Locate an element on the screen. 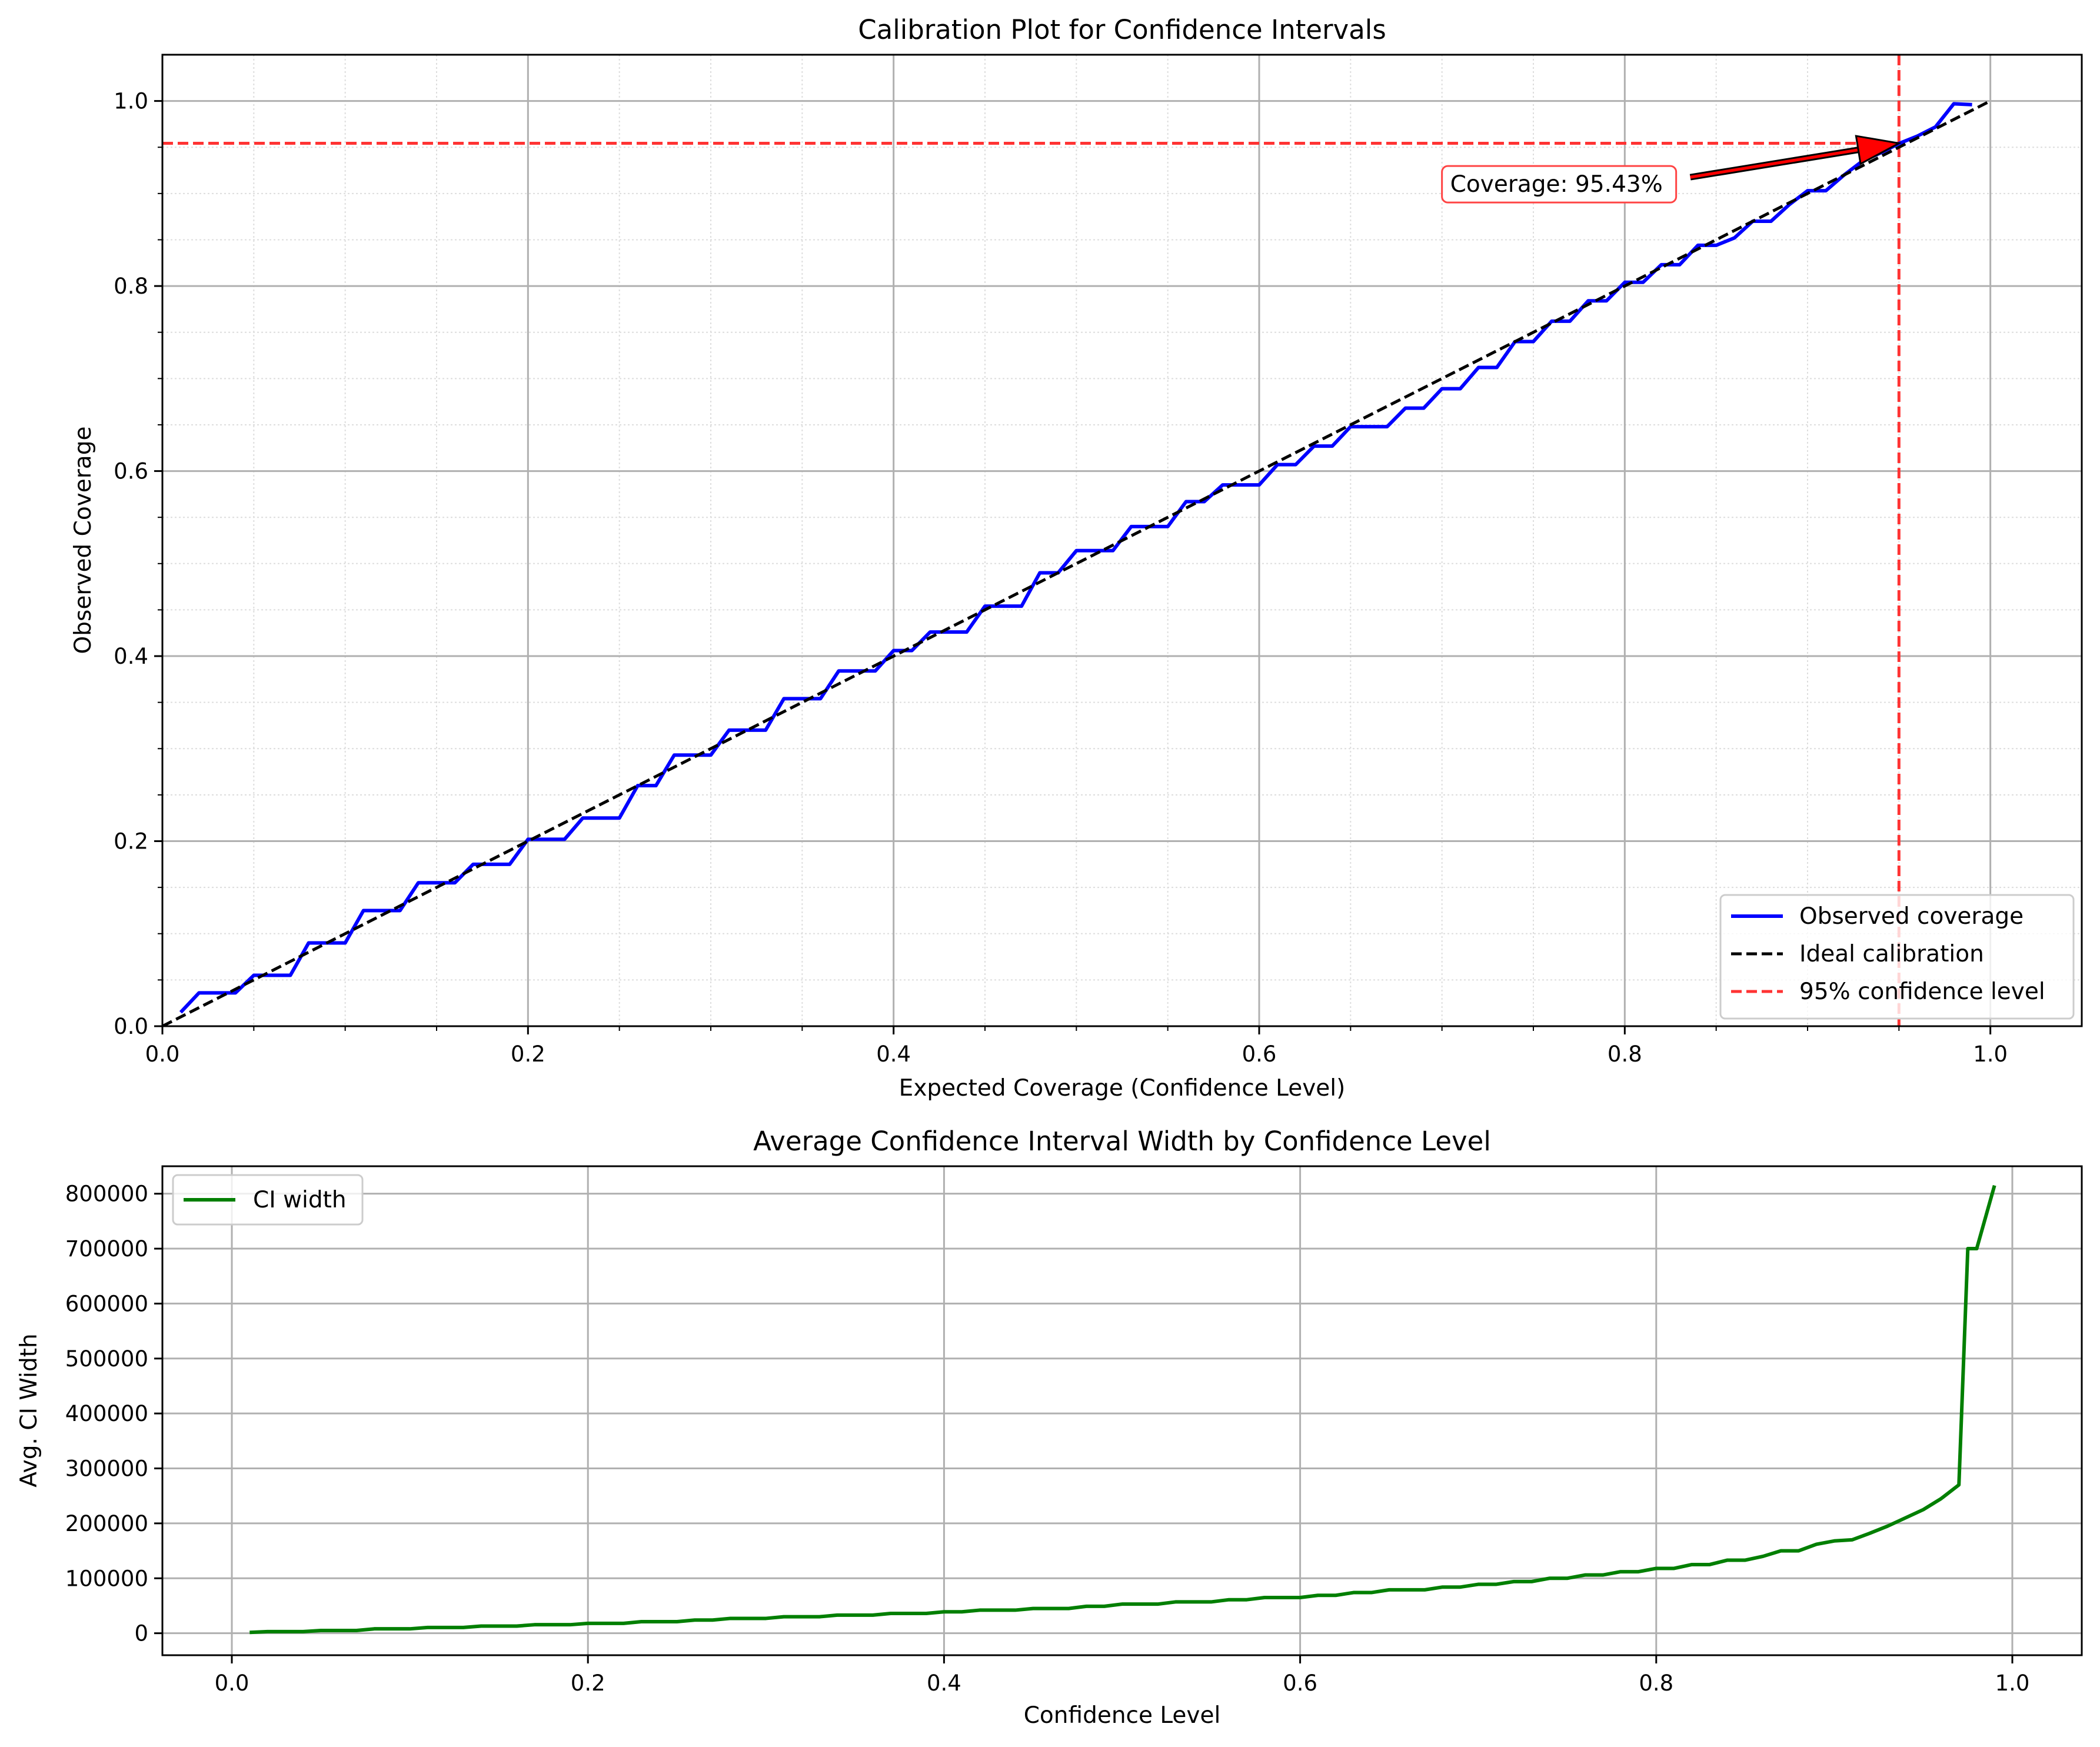 Image resolution: width=2100 pixels, height=1747 pixels. legend-confidence-label: 95% confidence level is located at coordinates (1922, 992).